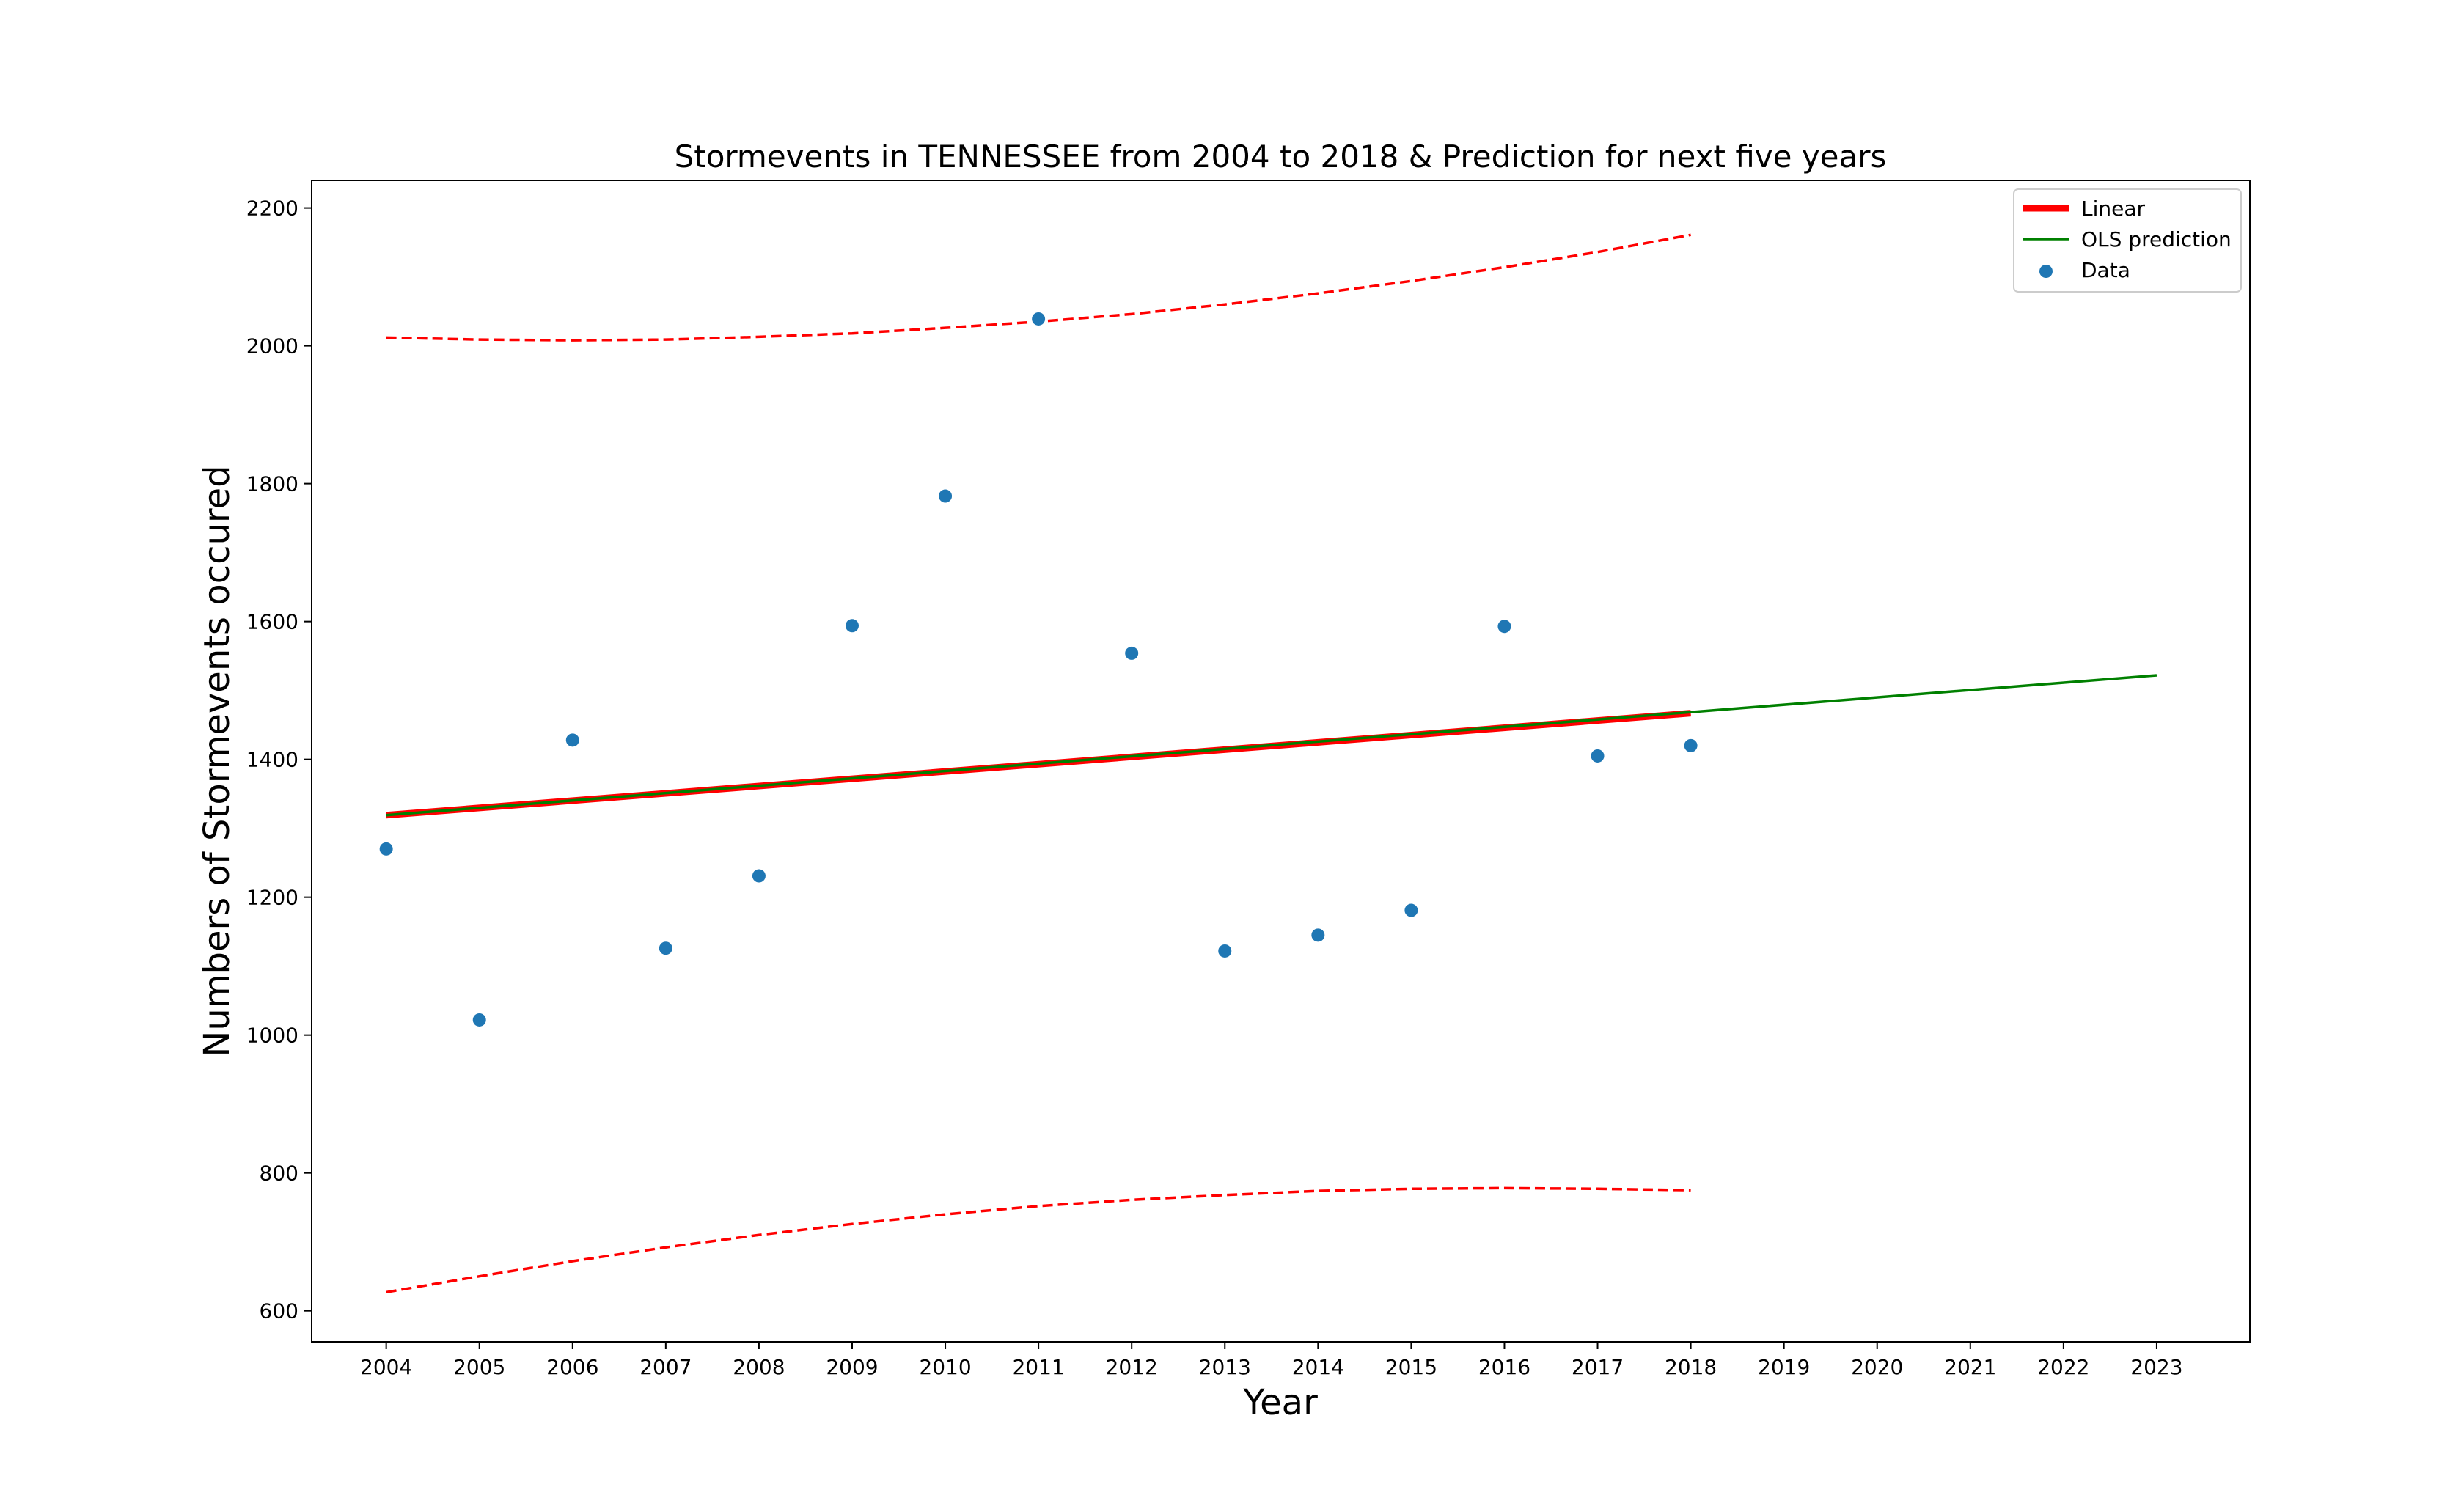 The image size is (2464, 1487). What do you see at coordinates (386, 1367) in the screenshot?
I see `x-tick-label: 2004` at bounding box center [386, 1367].